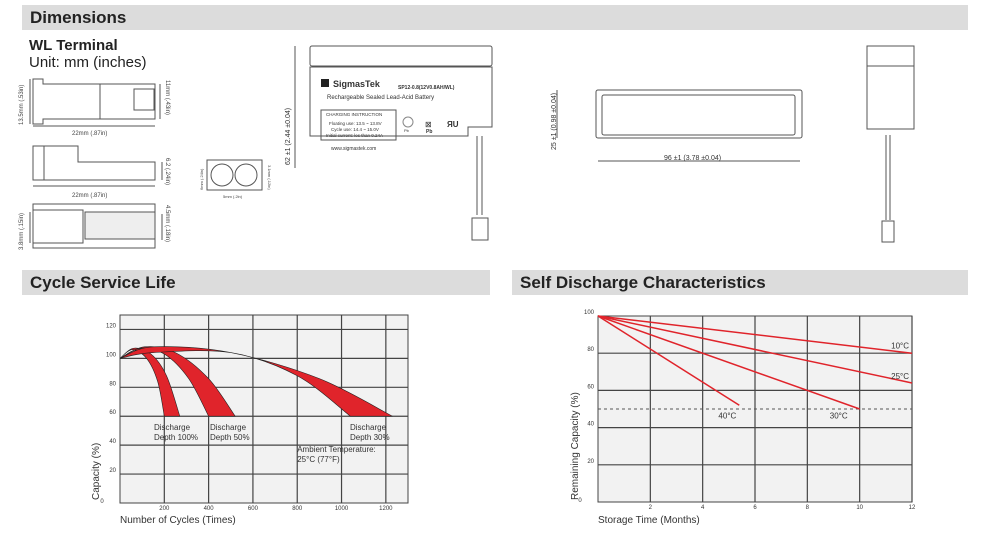  Describe the element at coordinates (178, 520) in the screenshot. I see `x-axis-label: Number of Cycles (Times)` at that location.